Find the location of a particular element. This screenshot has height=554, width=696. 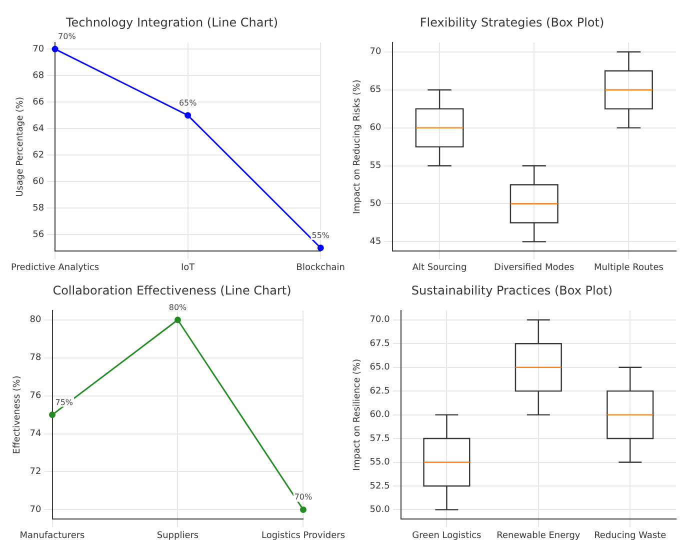

x-tick-label: Reducing Waste is located at coordinates (630, 535).